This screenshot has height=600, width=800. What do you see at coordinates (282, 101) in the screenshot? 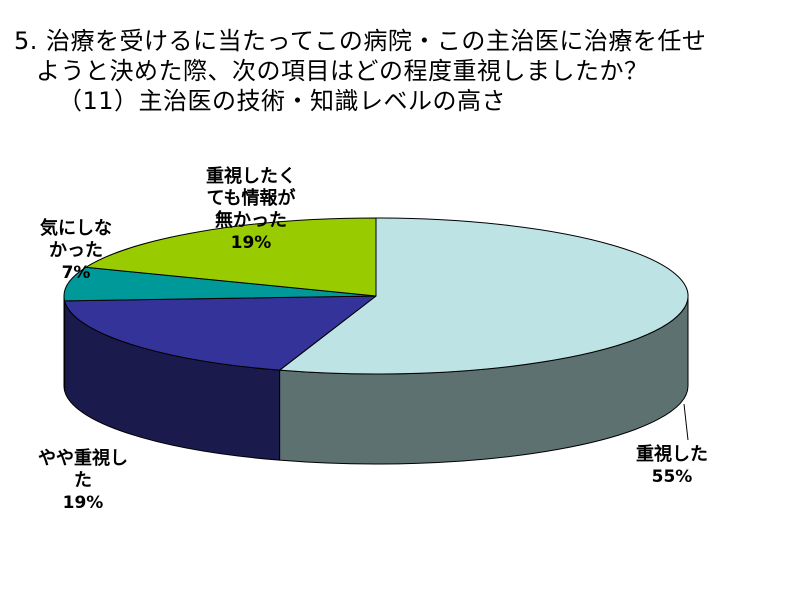
I see `title-line-3: （11）主治医の技術・知識レベルの高さ` at bounding box center [282, 101].